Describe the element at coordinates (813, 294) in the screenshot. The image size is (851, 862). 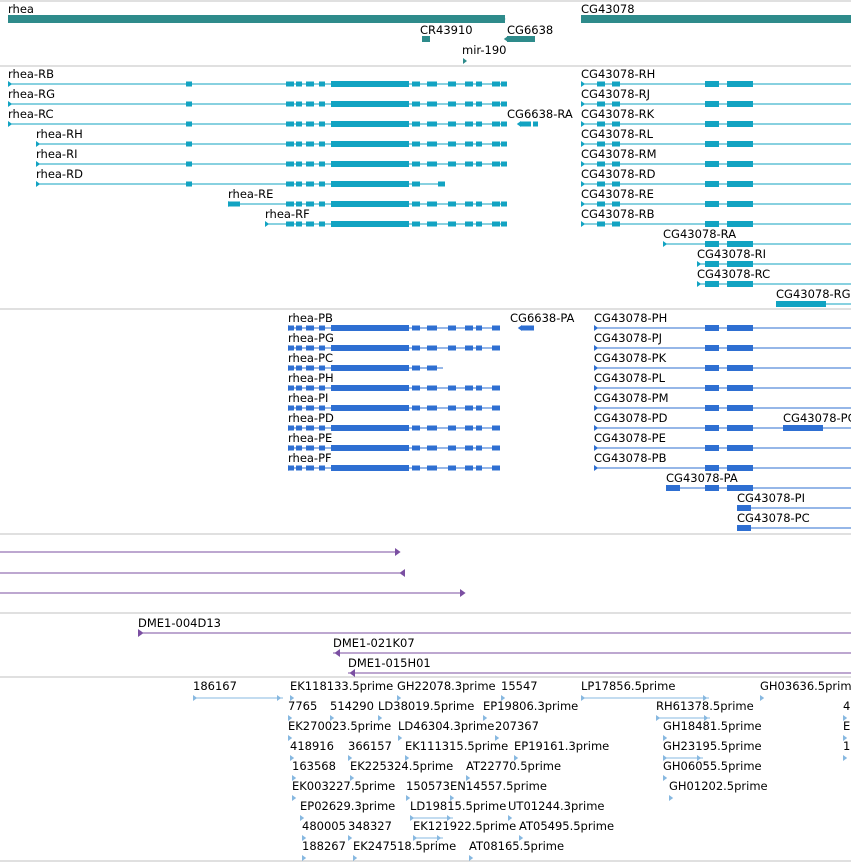
I see `transcript-label: CG43078-RG` at that location.